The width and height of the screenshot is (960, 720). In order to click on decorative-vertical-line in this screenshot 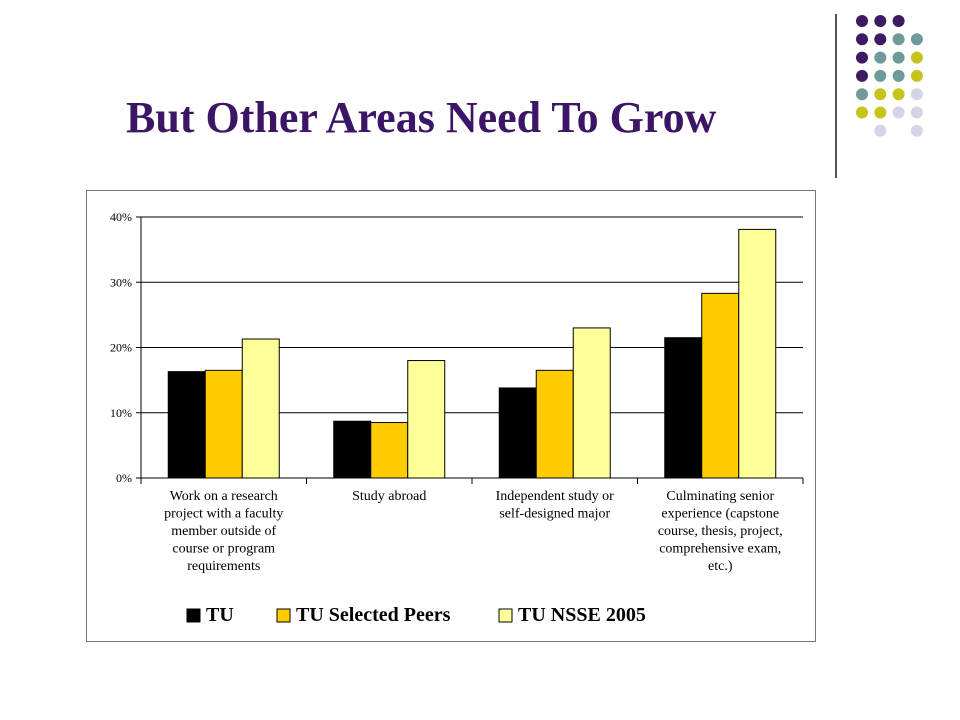, I will do `click(836, 96)`.